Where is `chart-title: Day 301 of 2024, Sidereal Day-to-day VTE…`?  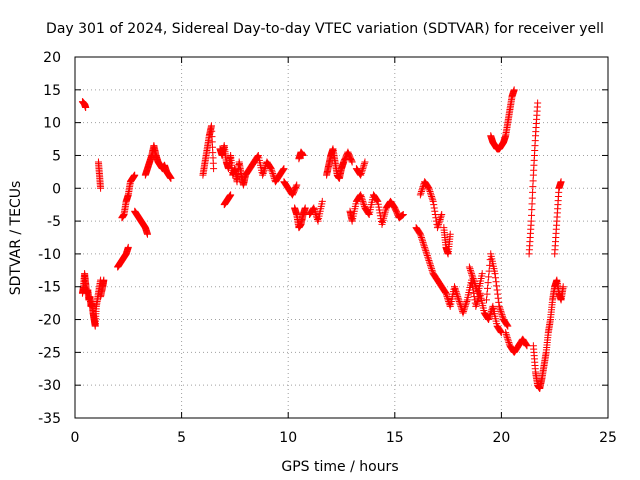 chart-title: Day 301 of 2024, Sidereal Day-to-day VTE… is located at coordinates (325, 29).